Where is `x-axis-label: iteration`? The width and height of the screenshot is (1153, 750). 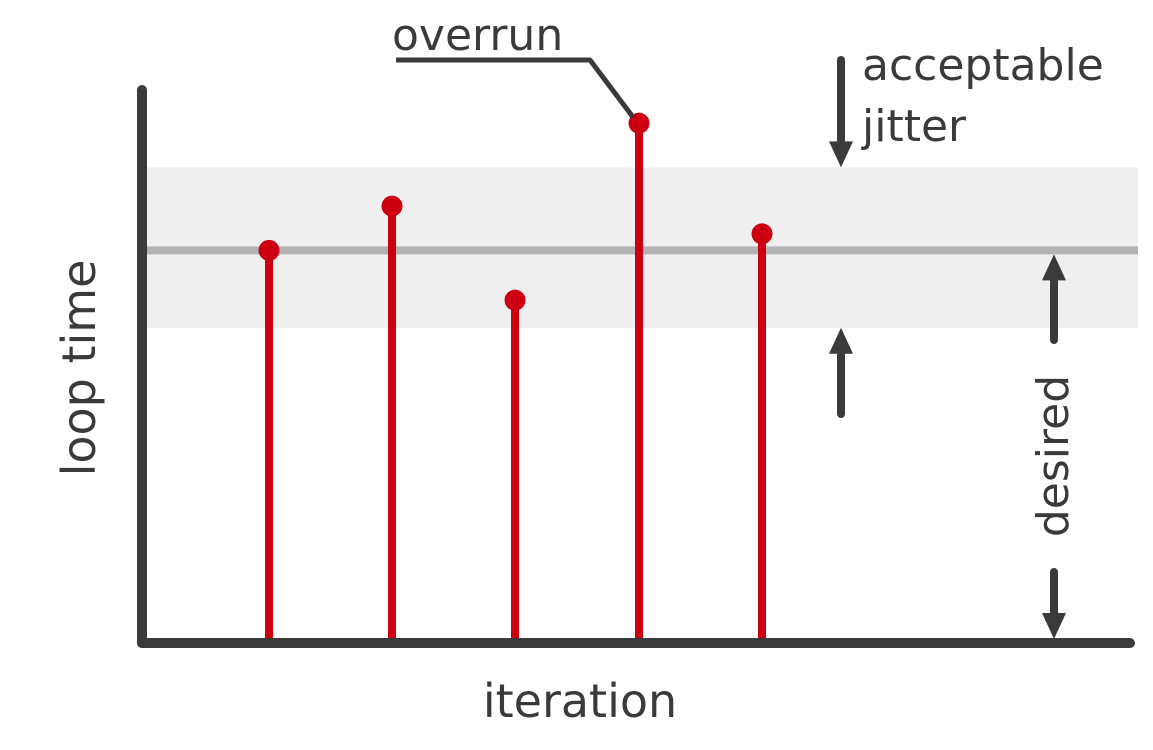 x-axis-label: iteration is located at coordinates (580, 701).